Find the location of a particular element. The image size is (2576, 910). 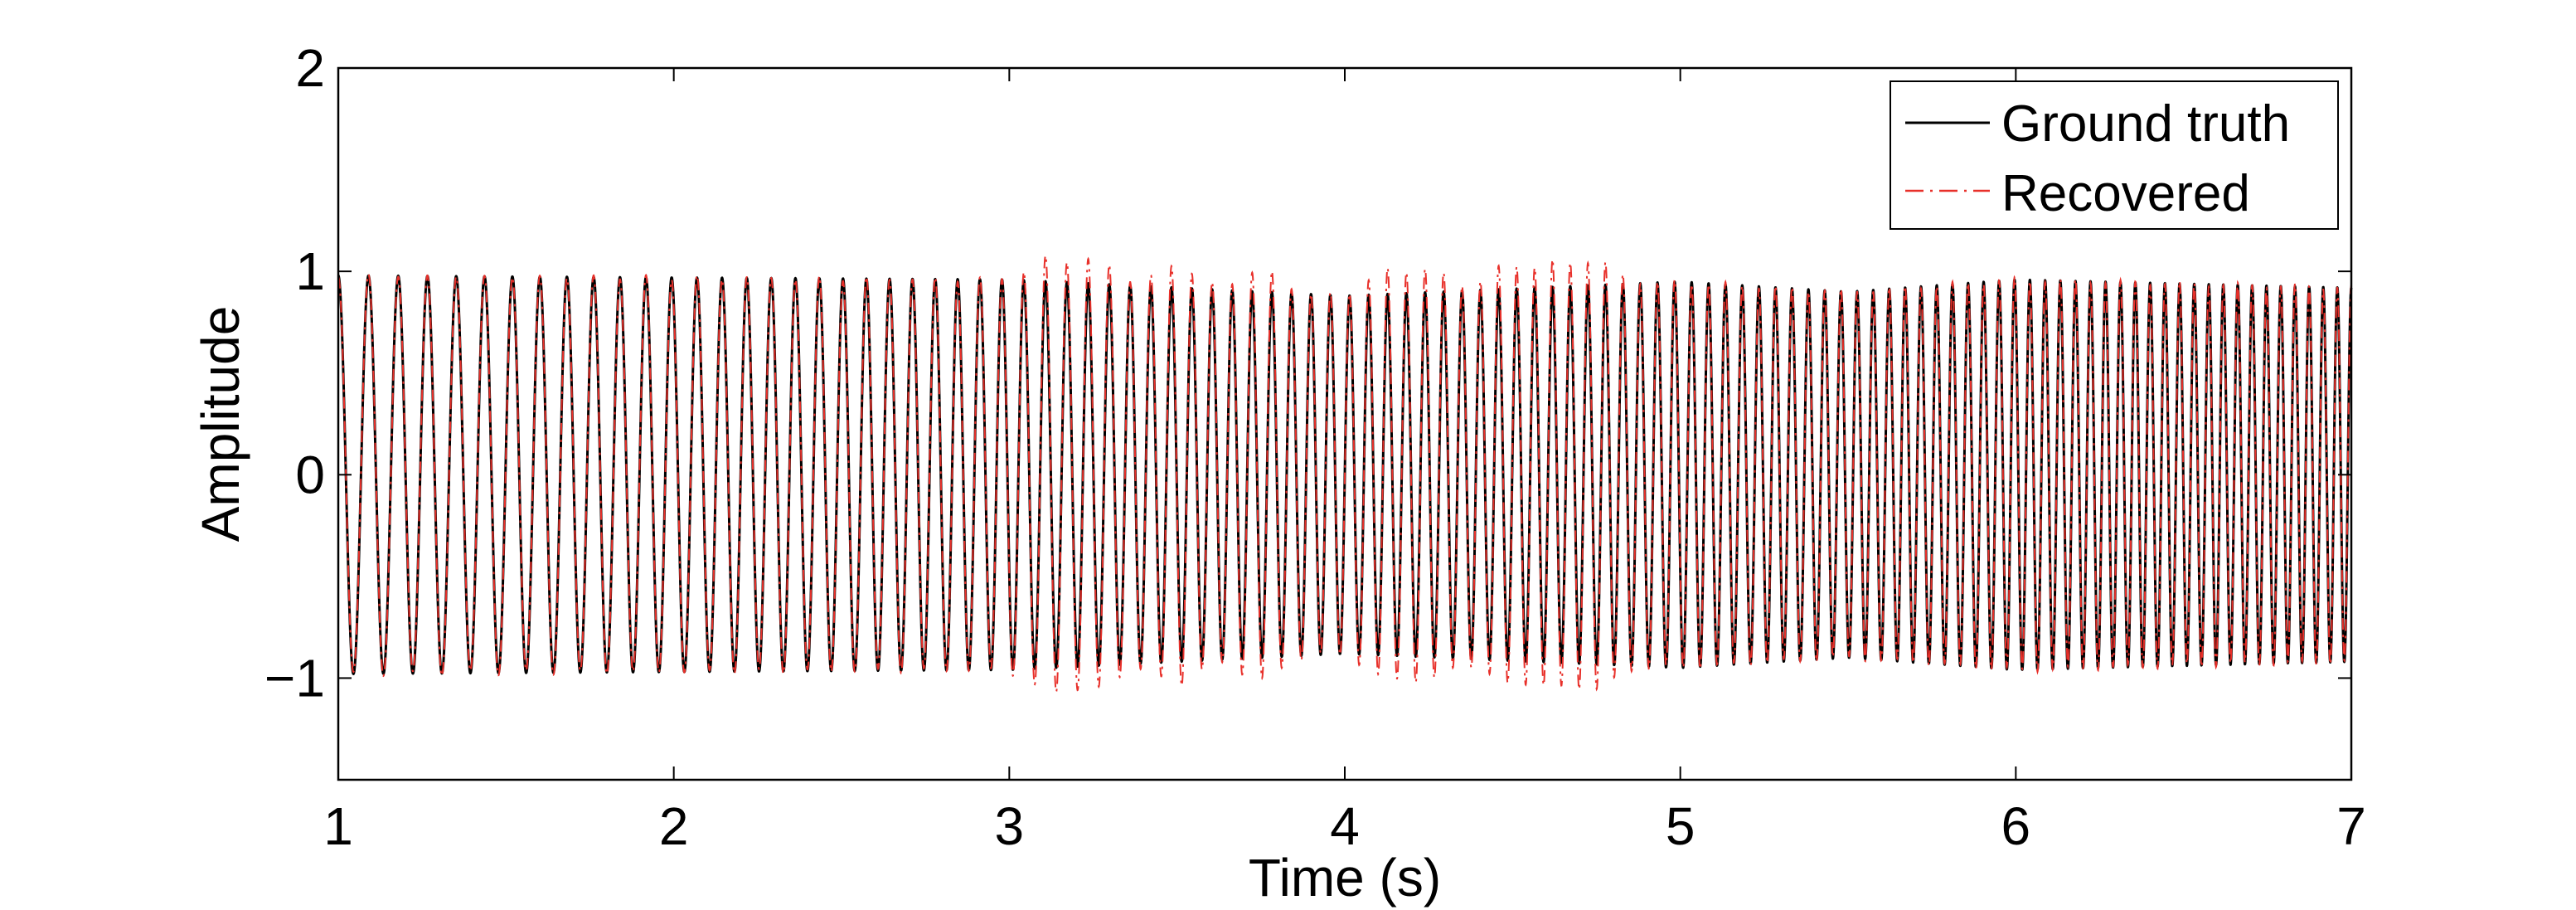

x-tick-labels: 1 2 3 4 5 6 7 is located at coordinates (1344, 826).